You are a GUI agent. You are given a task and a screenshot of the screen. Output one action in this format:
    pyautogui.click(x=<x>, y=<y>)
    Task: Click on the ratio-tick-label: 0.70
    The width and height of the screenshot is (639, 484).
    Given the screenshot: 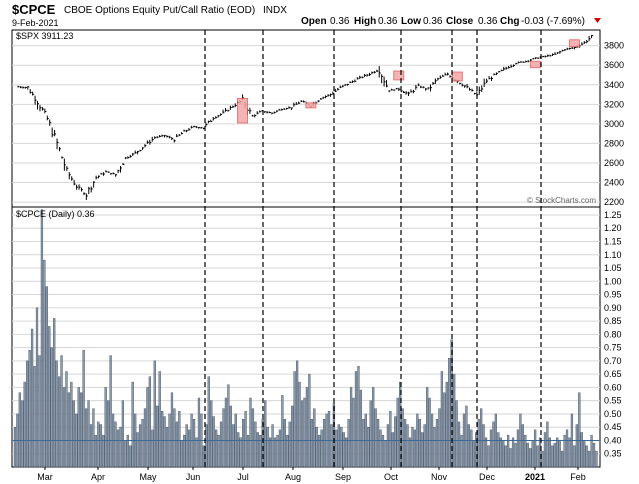 What is the action you would take?
    pyautogui.click(x=613, y=361)
    